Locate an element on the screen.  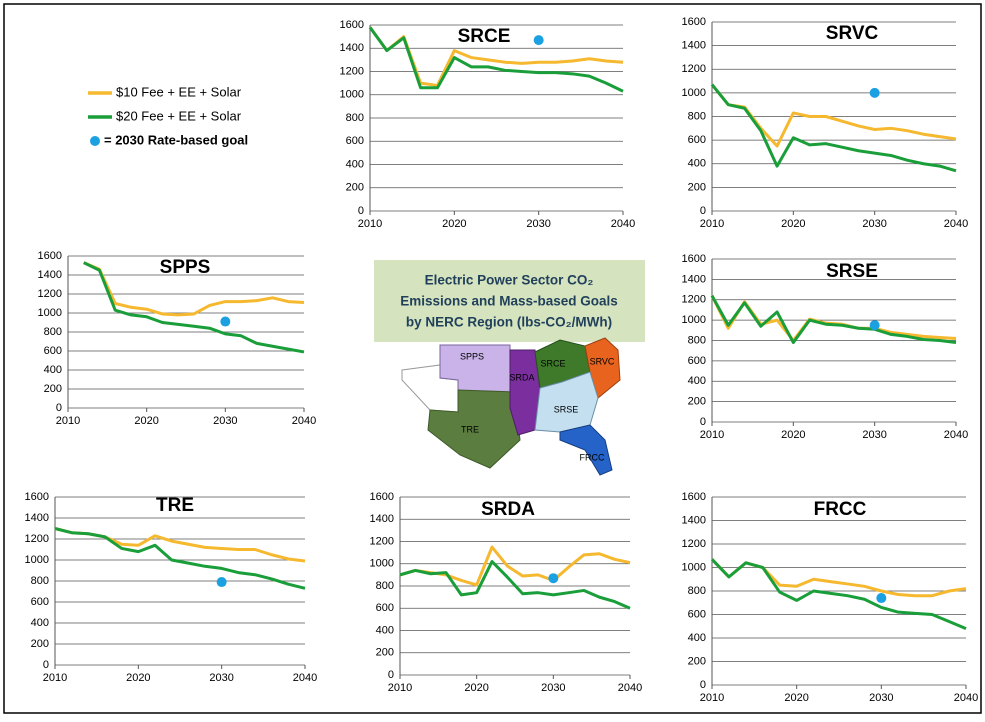
map-label: SRSE is located at coordinates (566, 409).